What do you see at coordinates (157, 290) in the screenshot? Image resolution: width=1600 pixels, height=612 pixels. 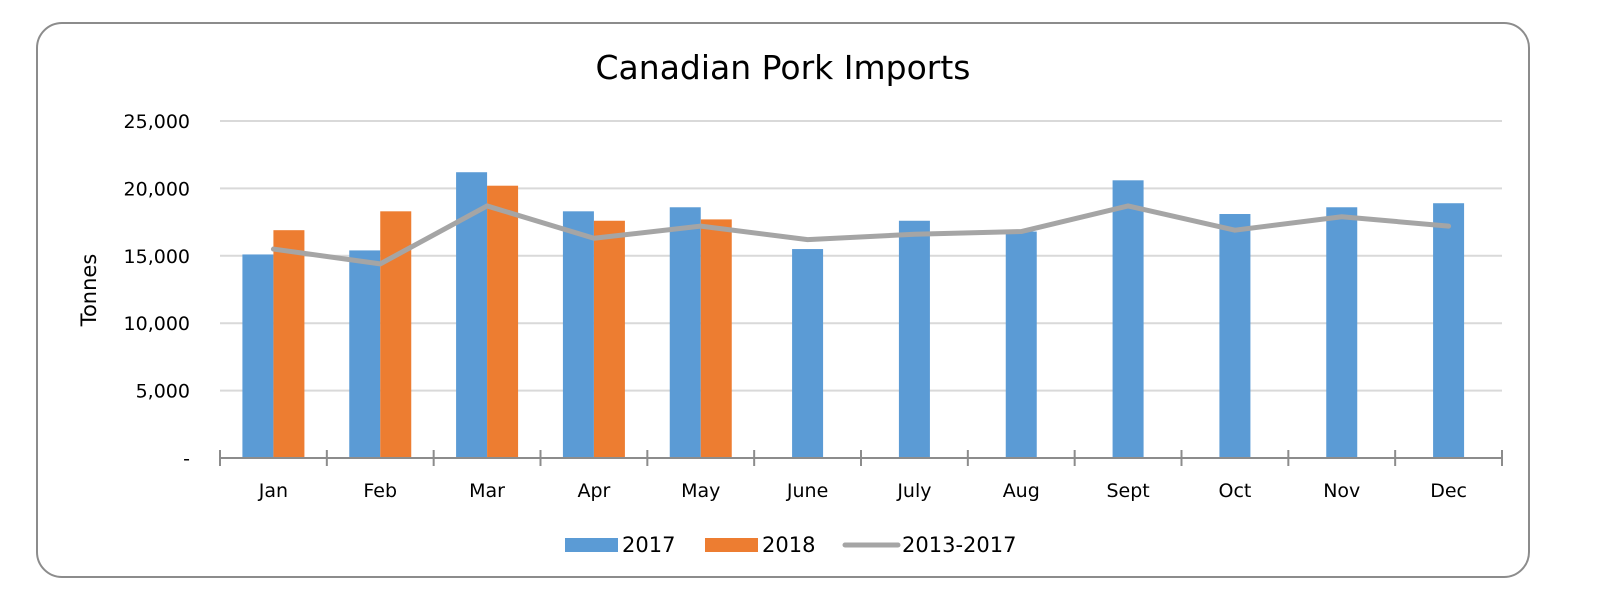 I see `y-axis-ticks: - 5,000 10,000 15,000 20,000 25,000` at bounding box center [157, 290].